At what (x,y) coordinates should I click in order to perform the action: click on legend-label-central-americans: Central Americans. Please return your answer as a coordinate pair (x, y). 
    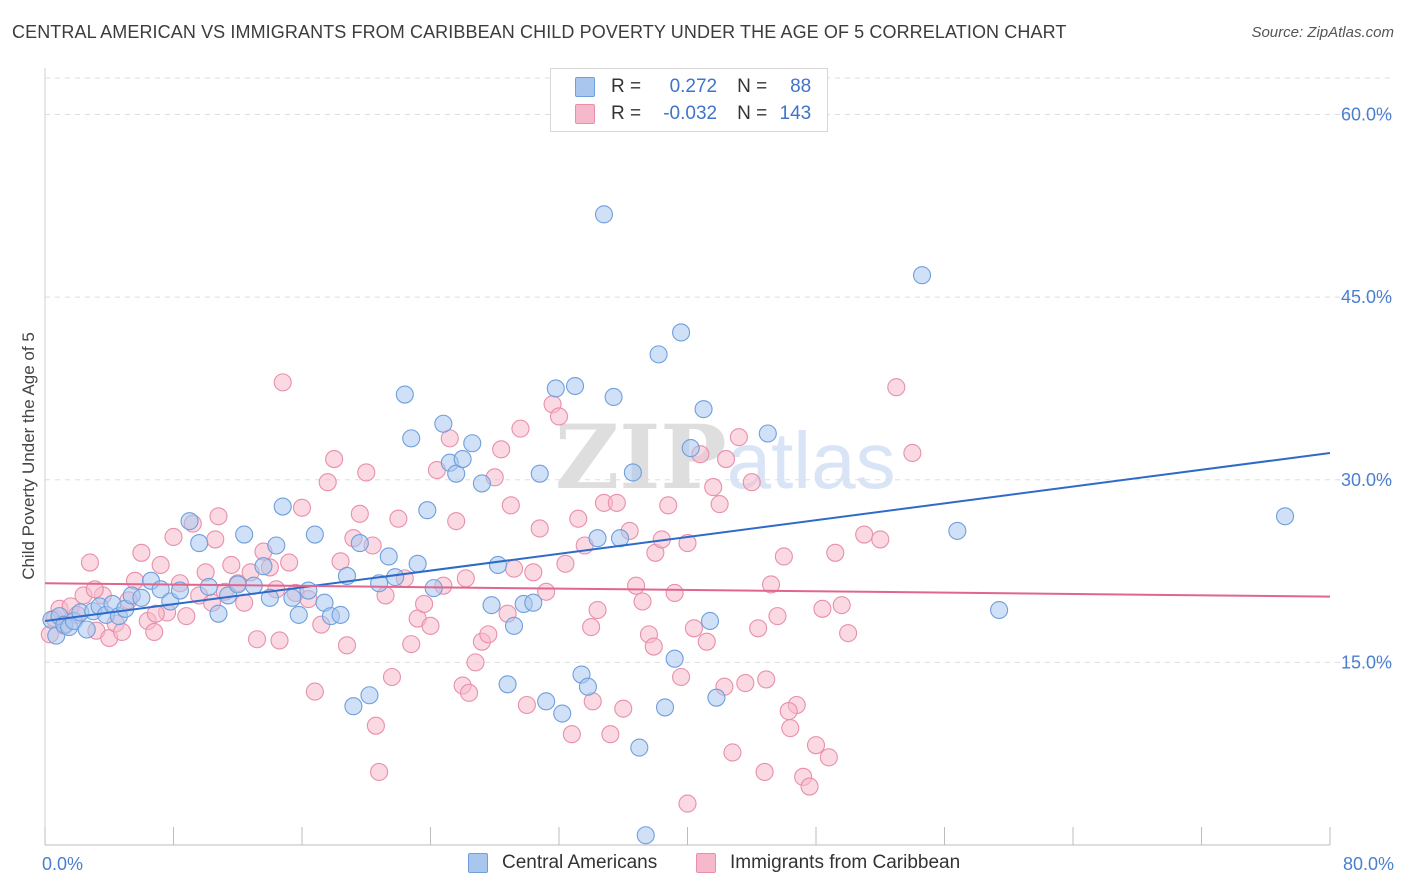
    Looking at the image, I should click on (580, 862).